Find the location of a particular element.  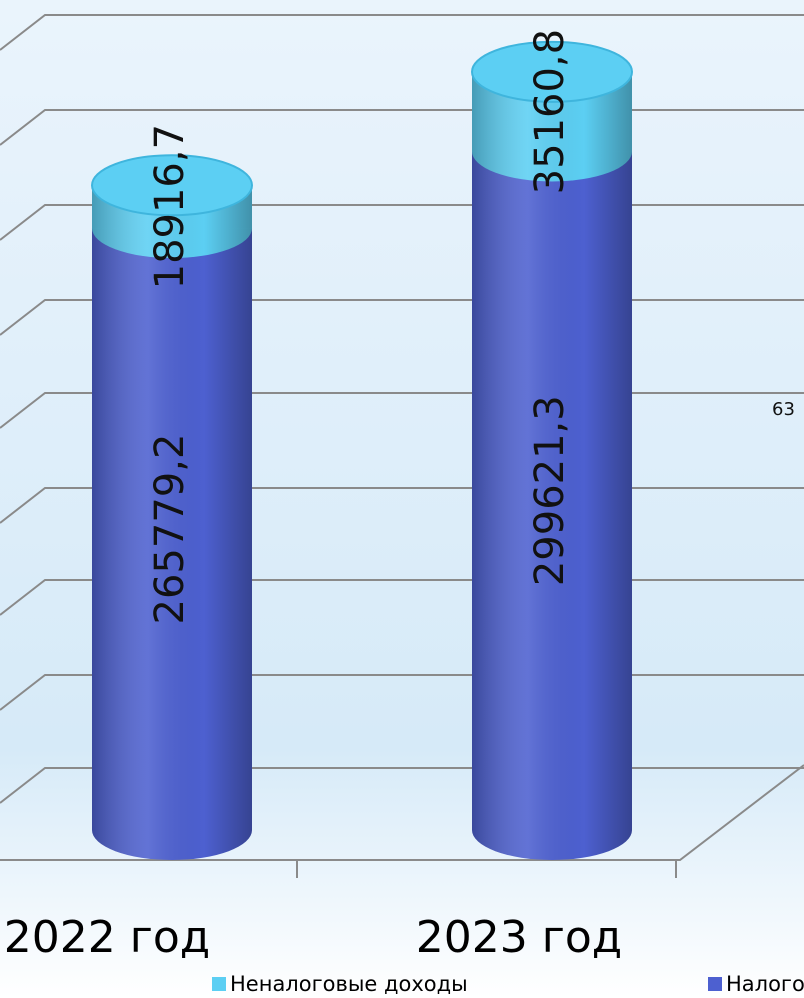

x-tick-label: 2023 год is located at coordinates (519, 937).